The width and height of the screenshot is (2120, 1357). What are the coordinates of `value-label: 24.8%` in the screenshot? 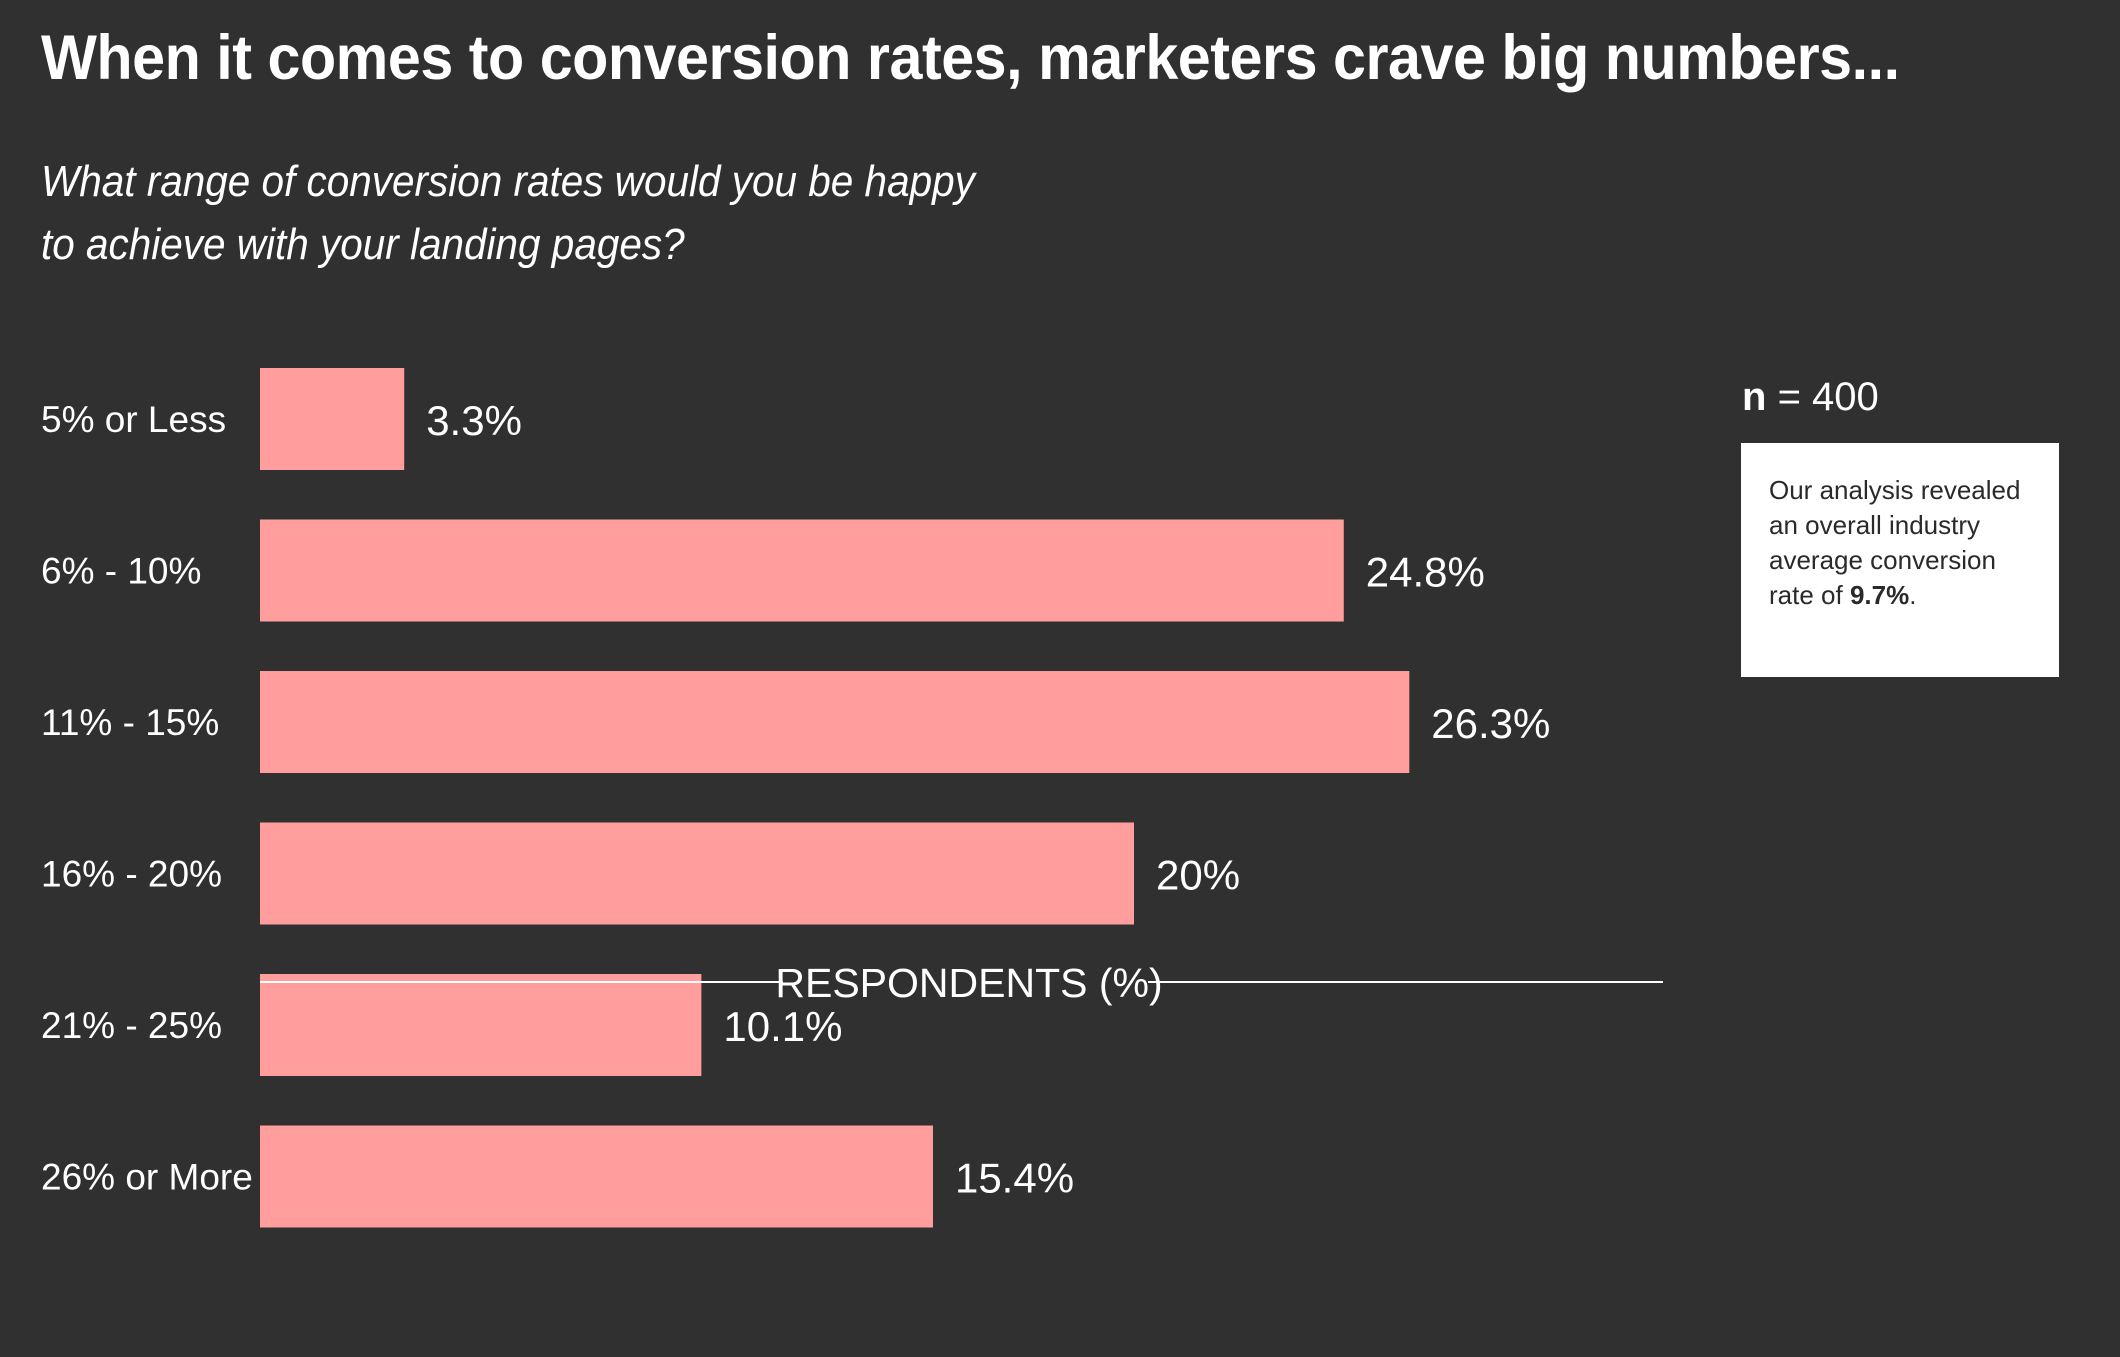 It's located at (1425, 572).